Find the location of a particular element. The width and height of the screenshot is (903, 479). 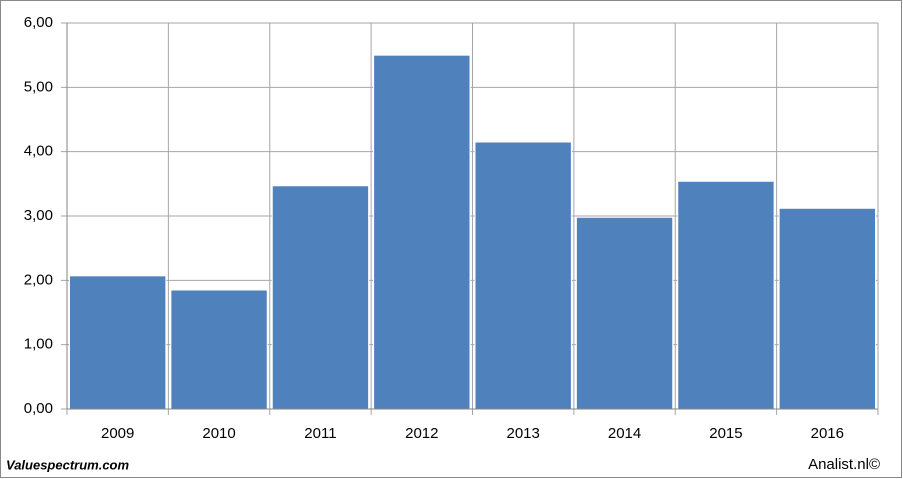

y-tick-label: 1,00 is located at coordinates (38, 344).